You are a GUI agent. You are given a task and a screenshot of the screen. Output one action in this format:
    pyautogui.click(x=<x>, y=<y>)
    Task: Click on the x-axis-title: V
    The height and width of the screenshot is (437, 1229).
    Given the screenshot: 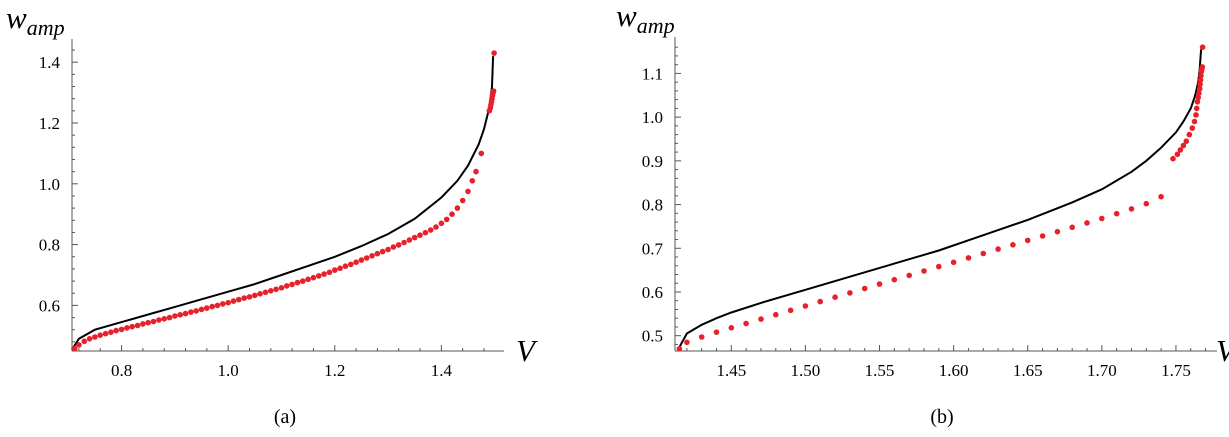 What is the action you would take?
    pyautogui.click(x=527, y=350)
    